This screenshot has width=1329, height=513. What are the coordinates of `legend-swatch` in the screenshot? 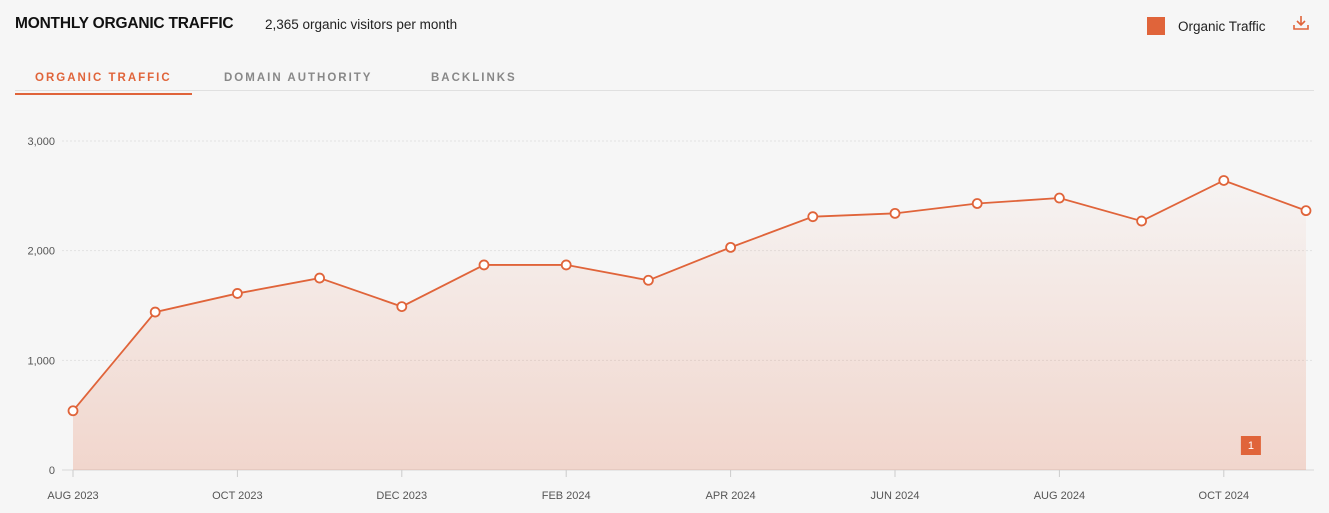 It's located at (1156, 26).